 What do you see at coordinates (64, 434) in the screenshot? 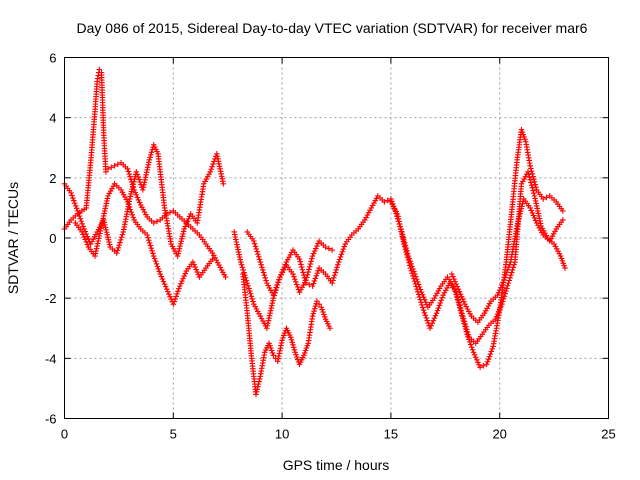
I see `x-tick-label: 0` at bounding box center [64, 434].